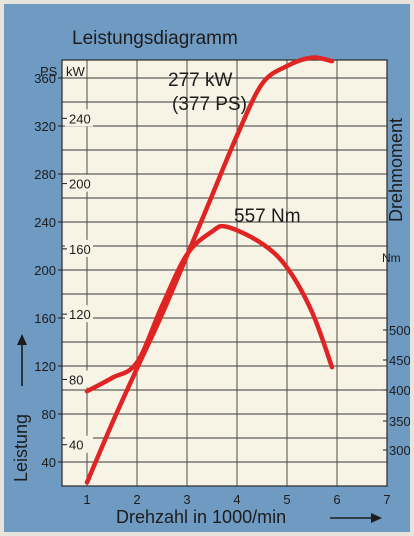 This screenshot has width=414, height=536. What do you see at coordinates (45, 222) in the screenshot?
I see `ps-tick-label: 240` at bounding box center [45, 222].